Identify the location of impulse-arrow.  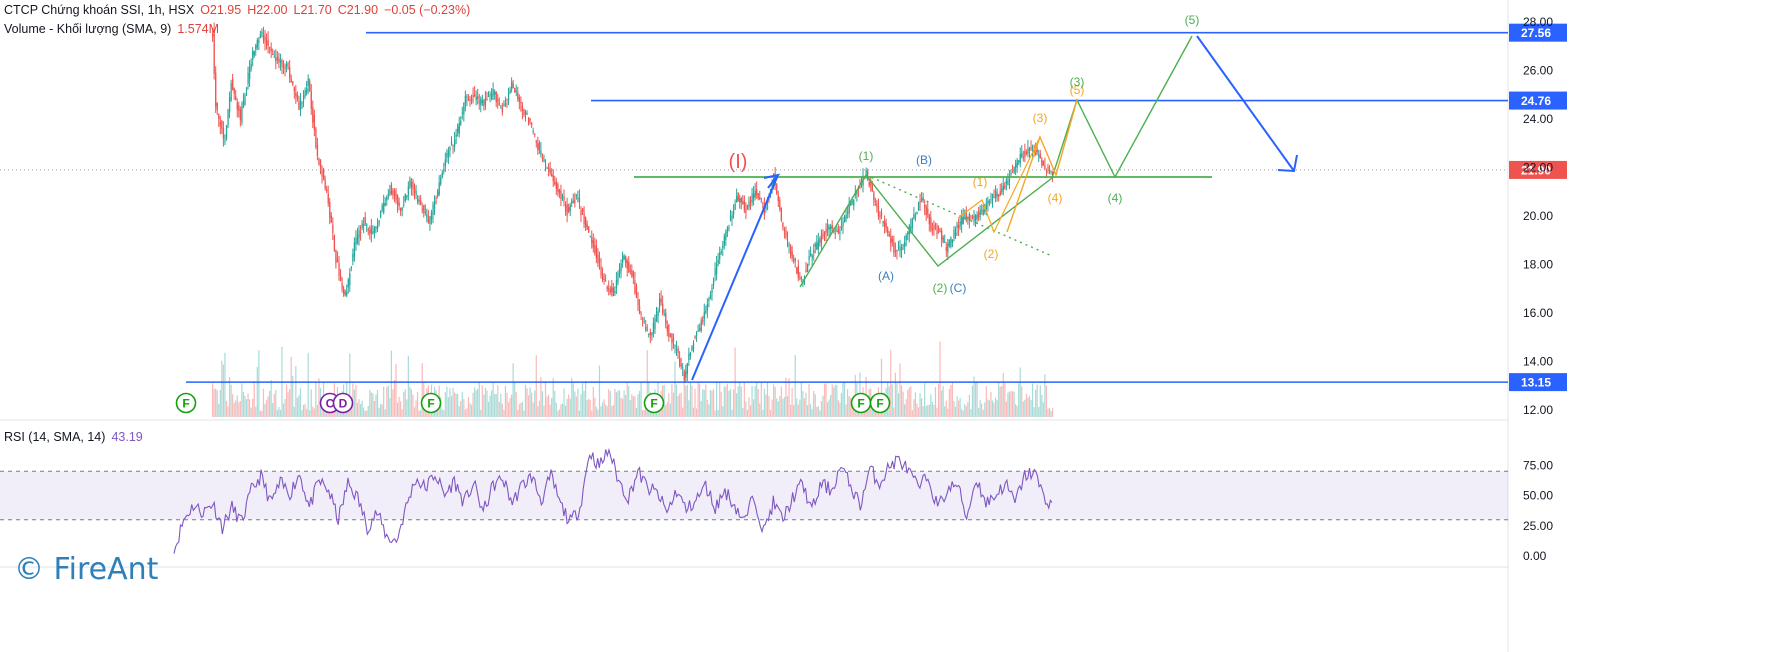
(735, 277).